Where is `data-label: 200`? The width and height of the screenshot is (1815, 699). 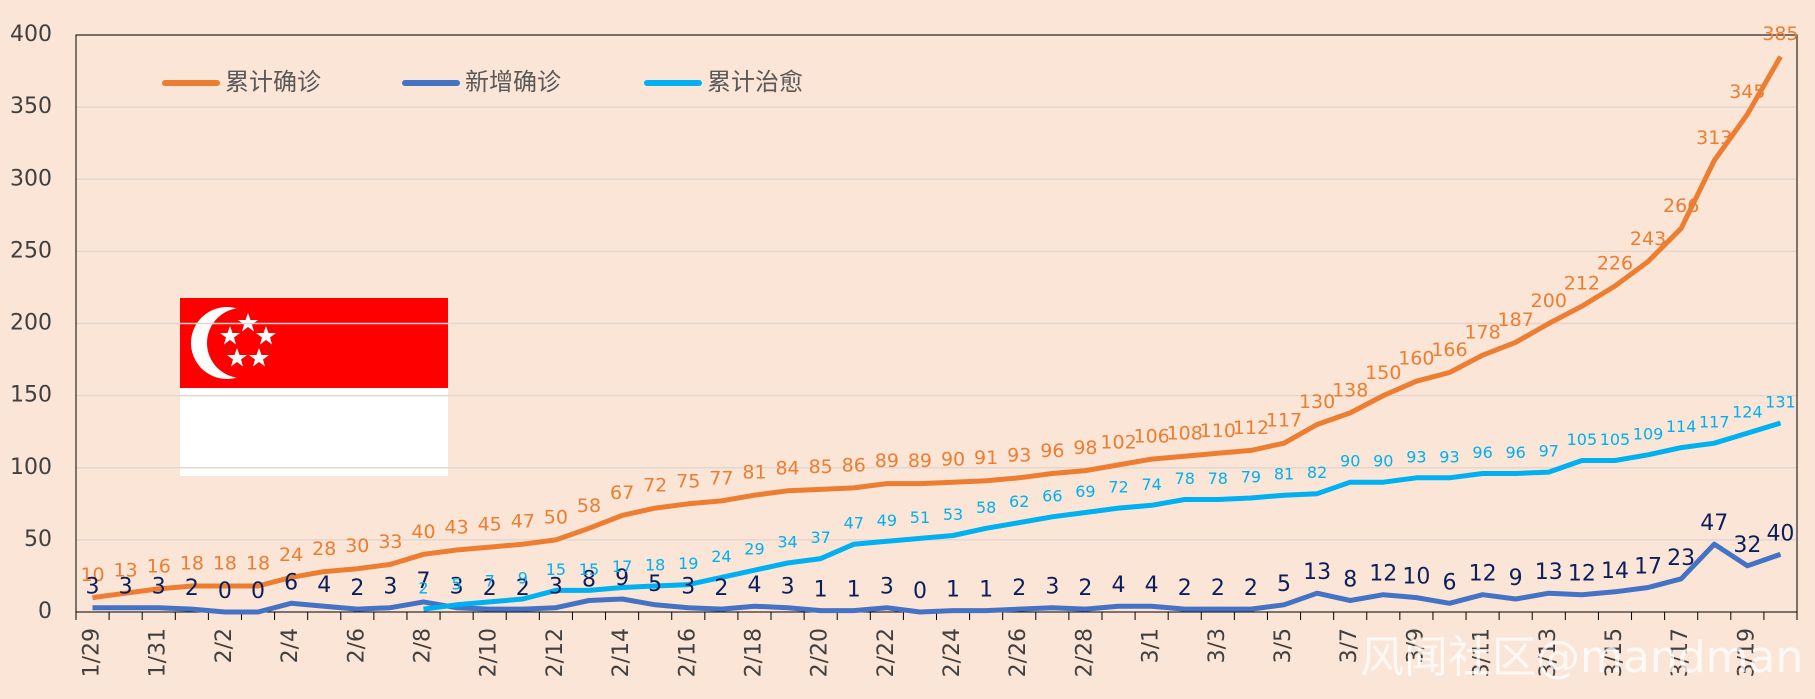 data-label: 200 is located at coordinates (1549, 301).